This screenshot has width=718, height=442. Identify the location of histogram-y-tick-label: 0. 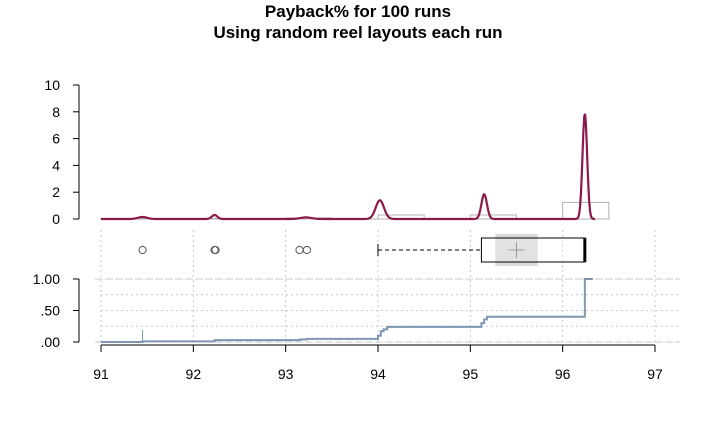
(56, 219).